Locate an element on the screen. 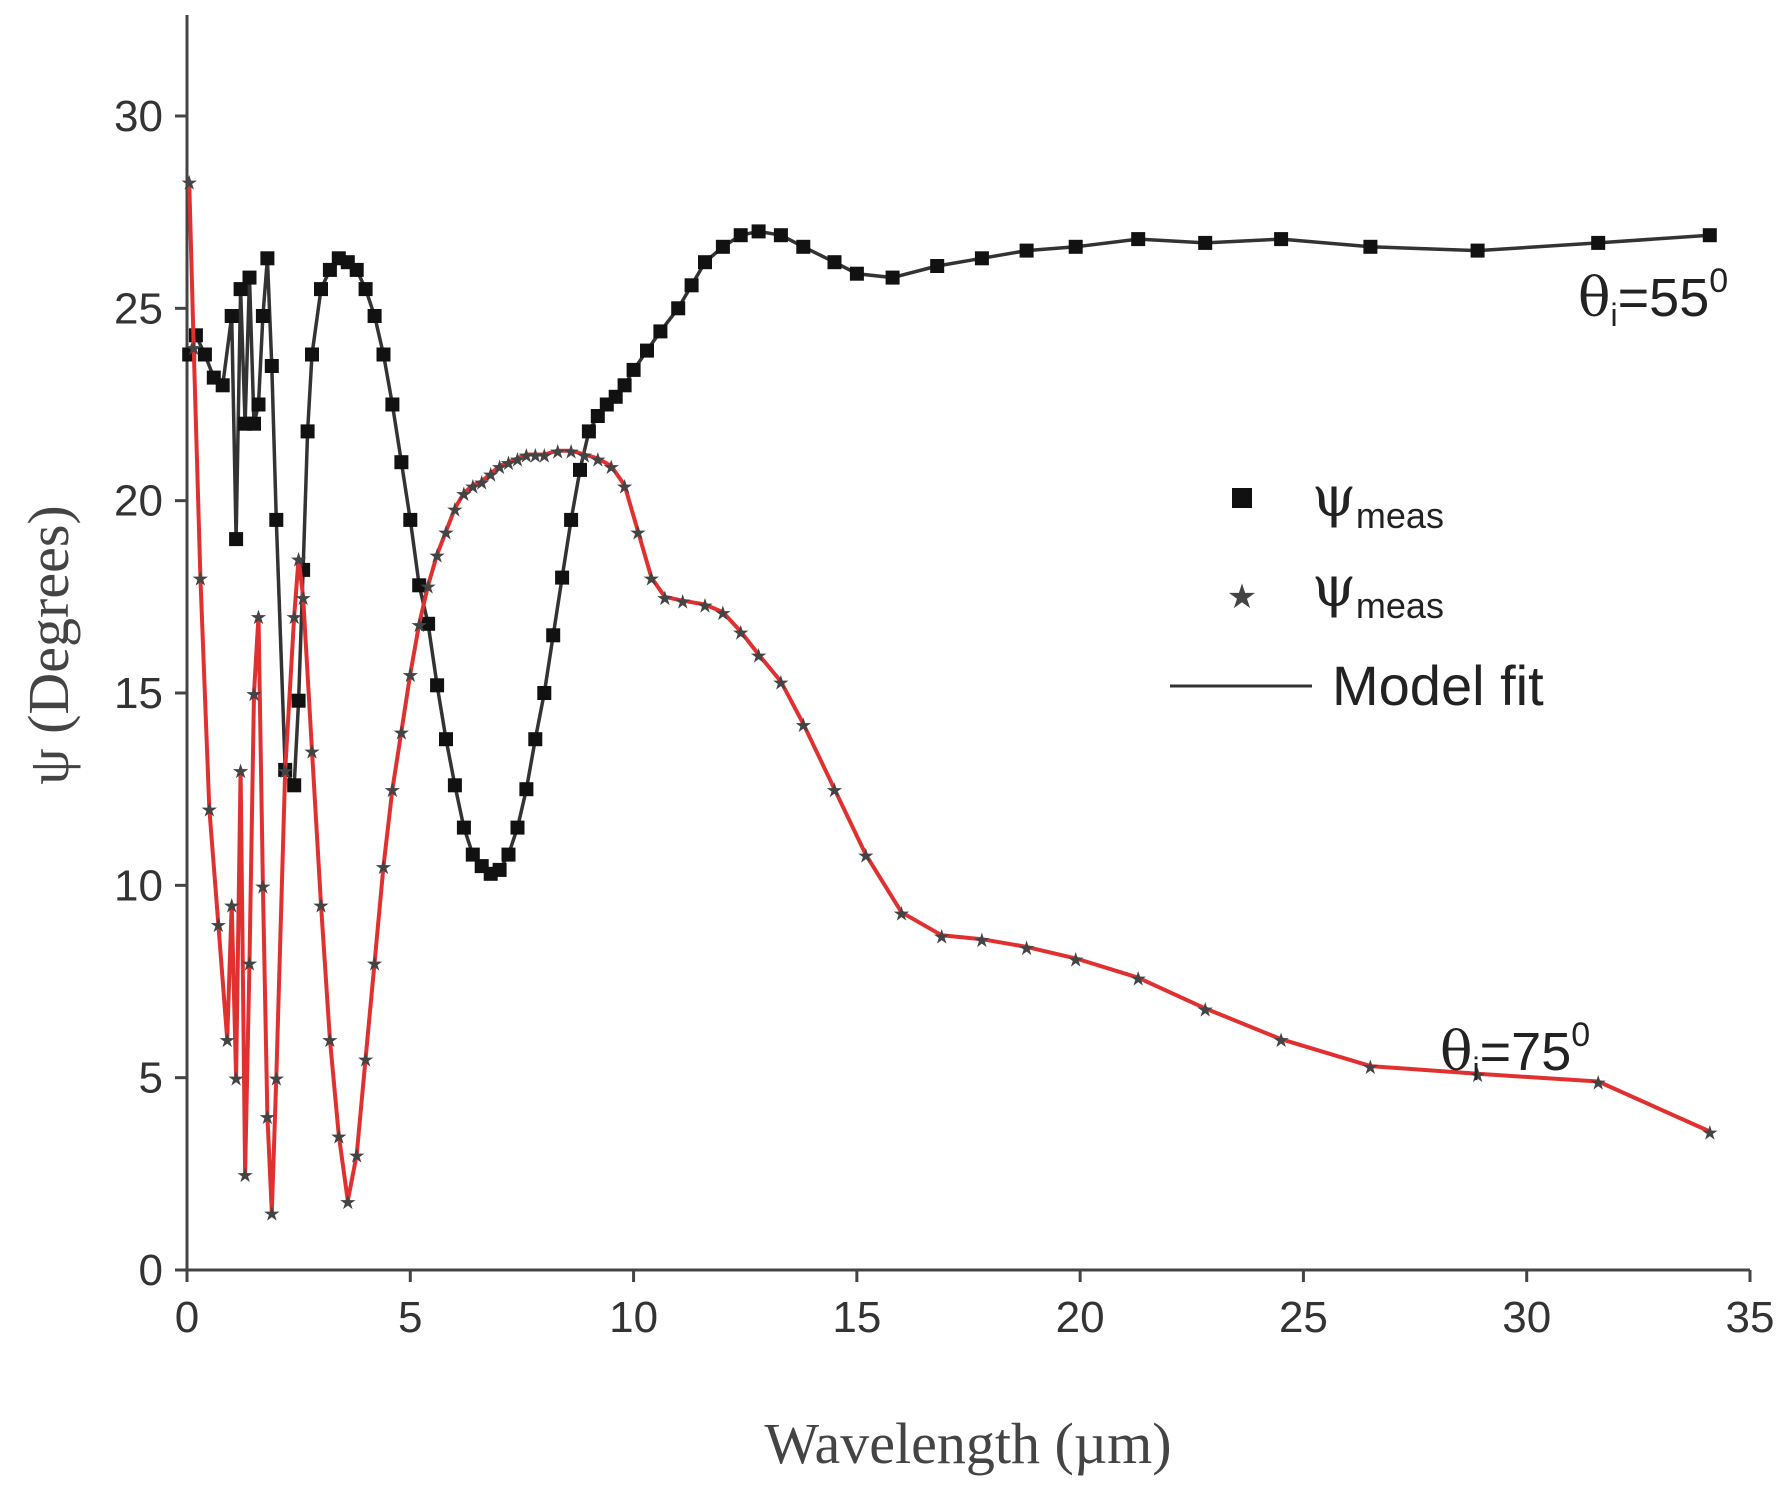  x-tick-label: 20 is located at coordinates (1080, 1317).